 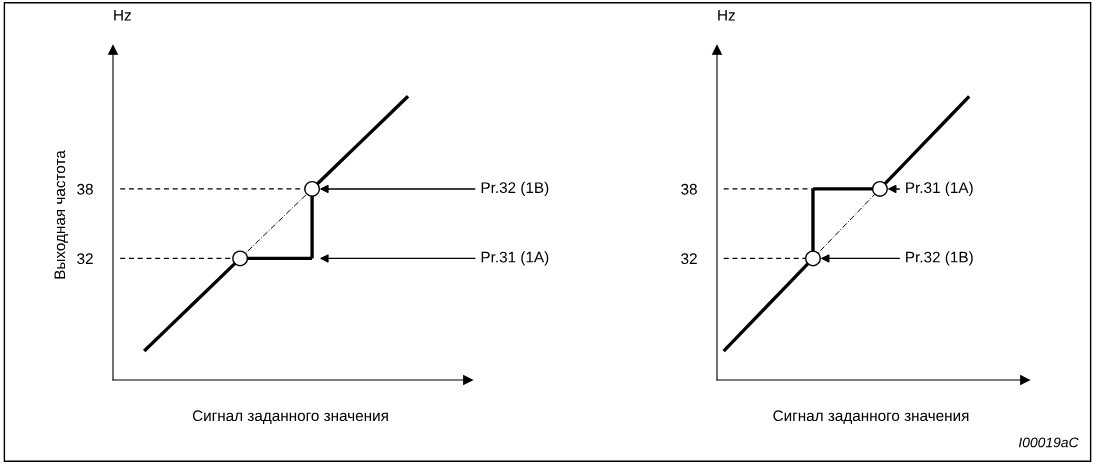 What do you see at coordinates (939, 258) in the screenshot?
I see `annotation: Pr.32 (1B)` at bounding box center [939, 258].